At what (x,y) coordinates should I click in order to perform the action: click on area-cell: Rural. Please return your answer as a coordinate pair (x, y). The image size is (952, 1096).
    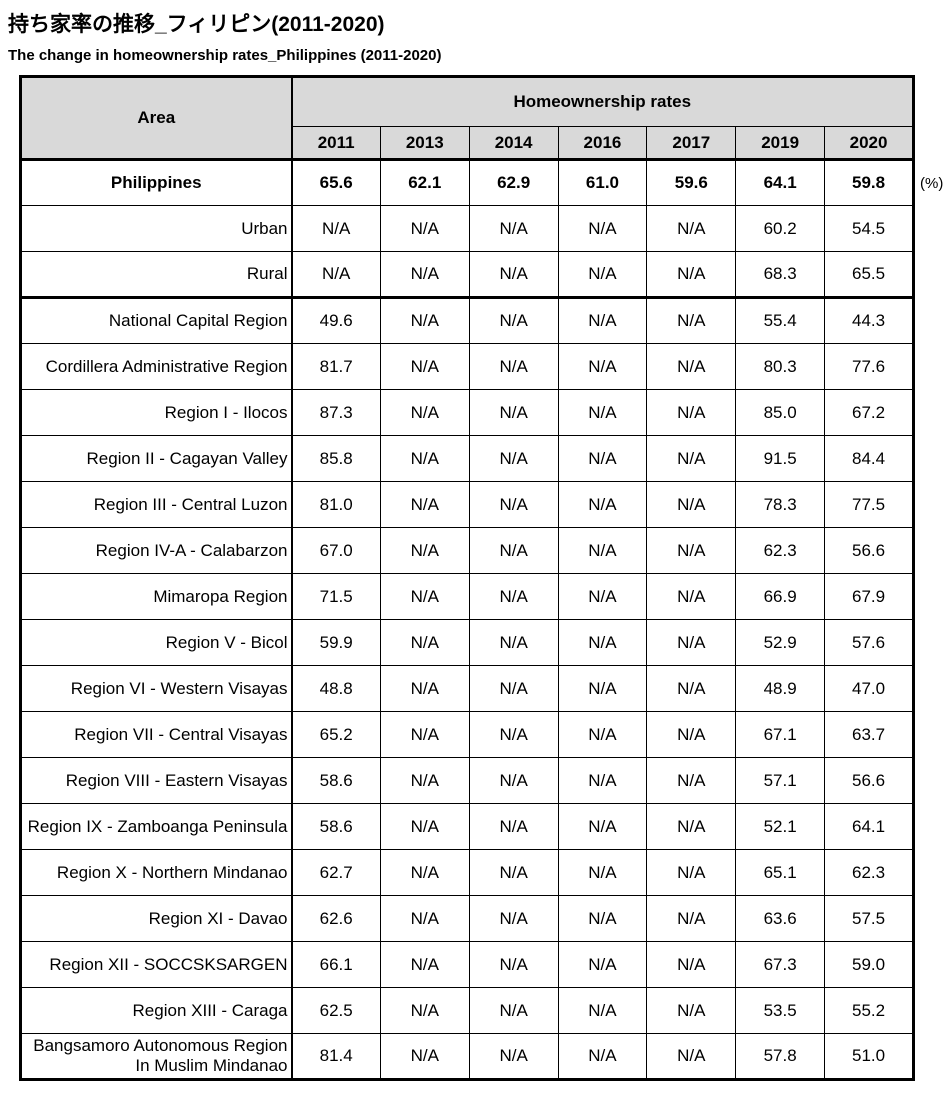
    Looking at the image, I should click on (156, 275).